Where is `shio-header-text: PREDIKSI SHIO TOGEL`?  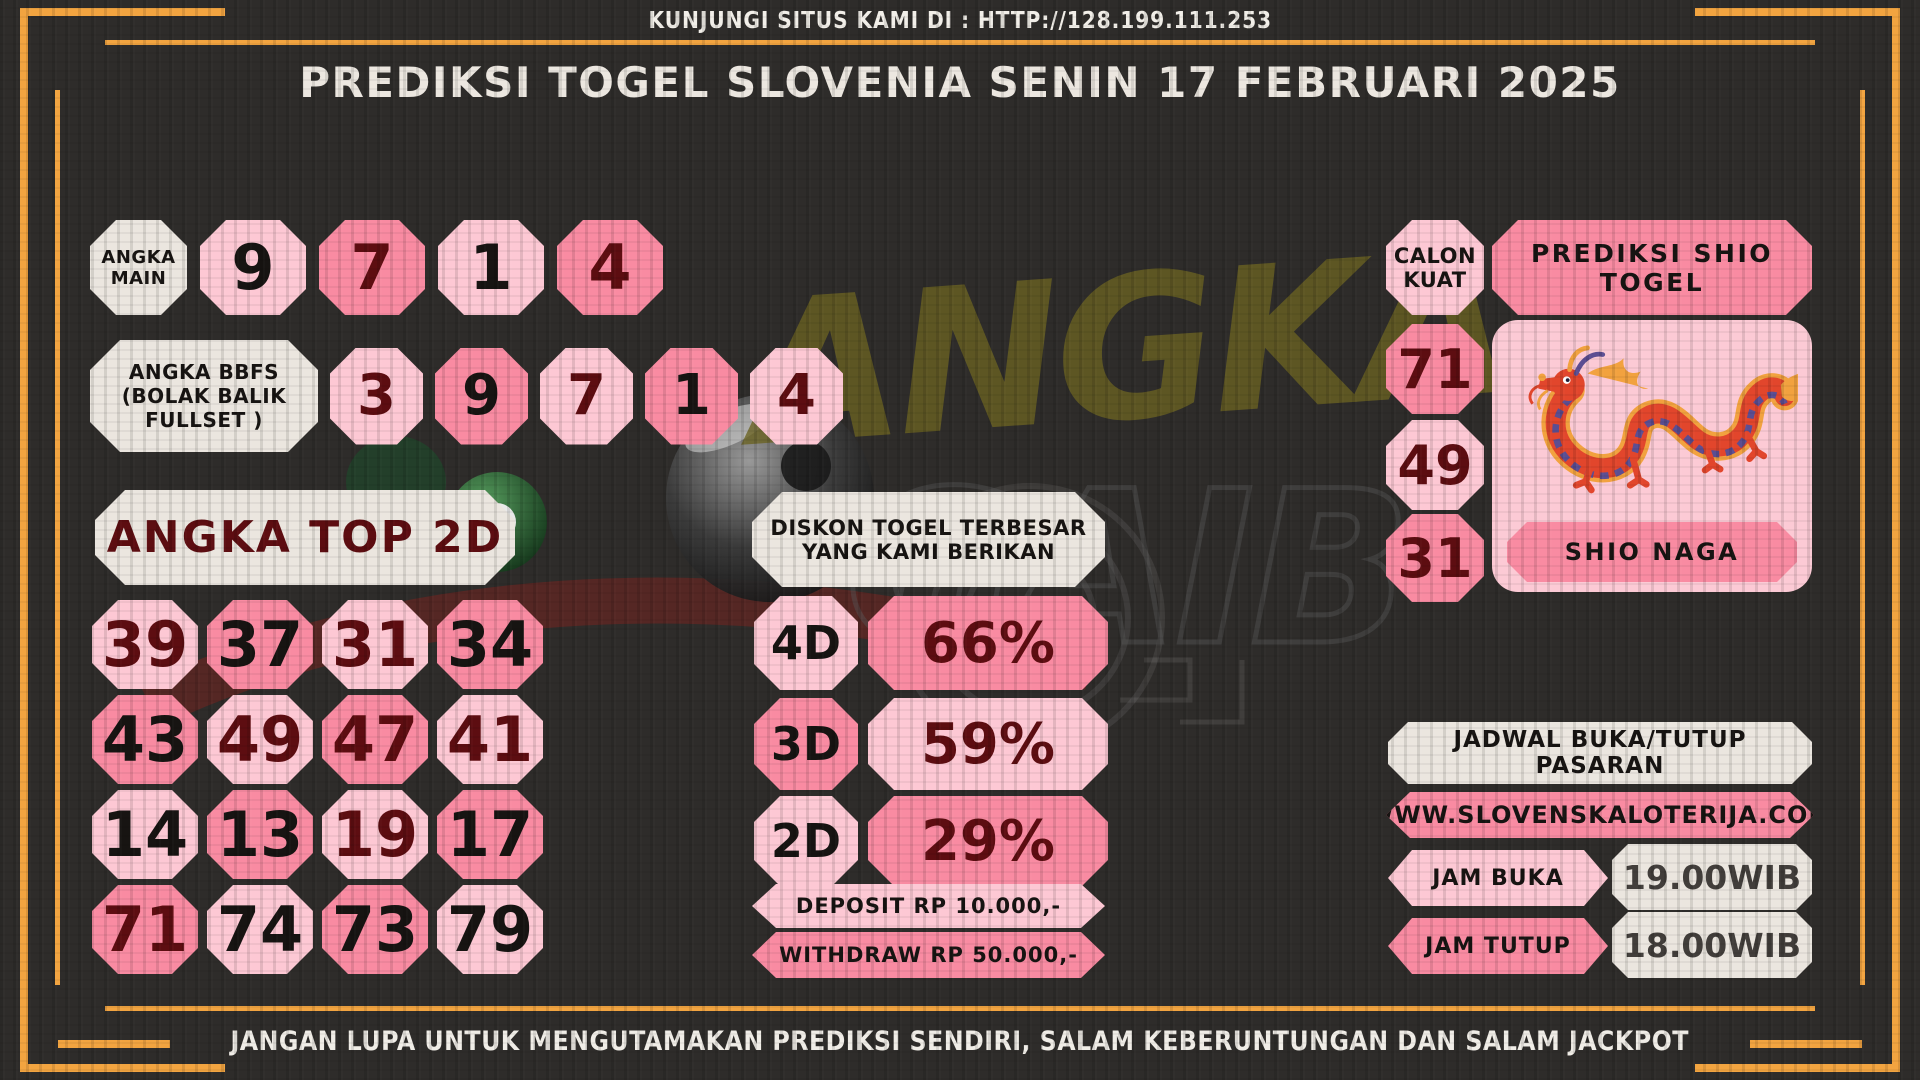 shio-header-text: PREDIKSI SHIO TOGEL is located at coordinates (1652, 267).